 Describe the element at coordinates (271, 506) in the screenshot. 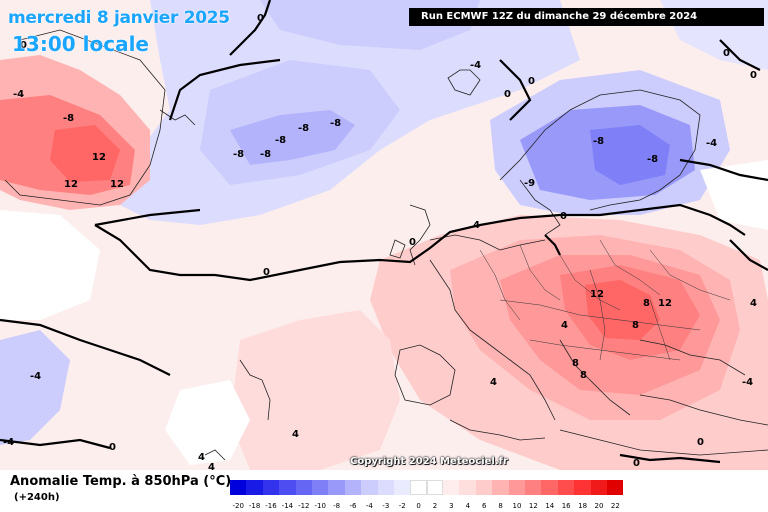

I see `color-scale-tick-label: -16` at that location.